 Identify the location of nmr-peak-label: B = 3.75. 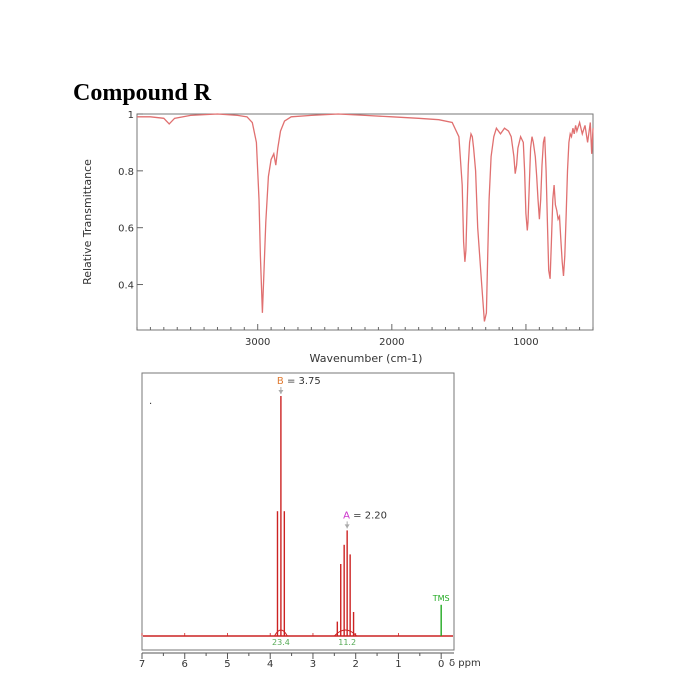
(299, 381).